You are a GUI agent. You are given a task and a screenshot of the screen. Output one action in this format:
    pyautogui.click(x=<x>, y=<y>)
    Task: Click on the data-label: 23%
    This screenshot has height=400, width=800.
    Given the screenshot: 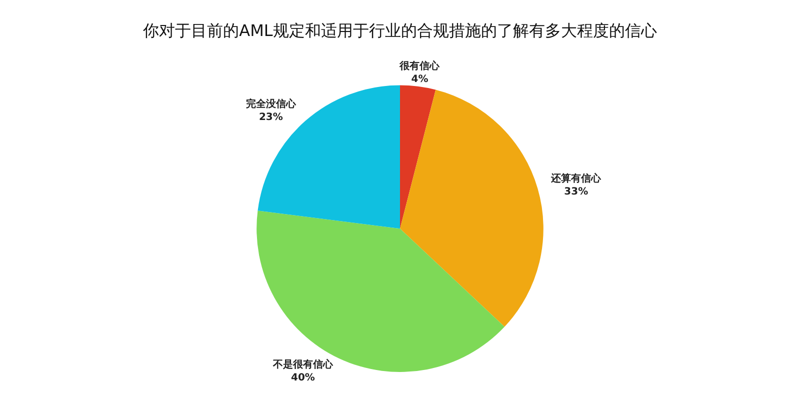 What is the action you would take?
    pyautogui.click(x=270, y=118)
    